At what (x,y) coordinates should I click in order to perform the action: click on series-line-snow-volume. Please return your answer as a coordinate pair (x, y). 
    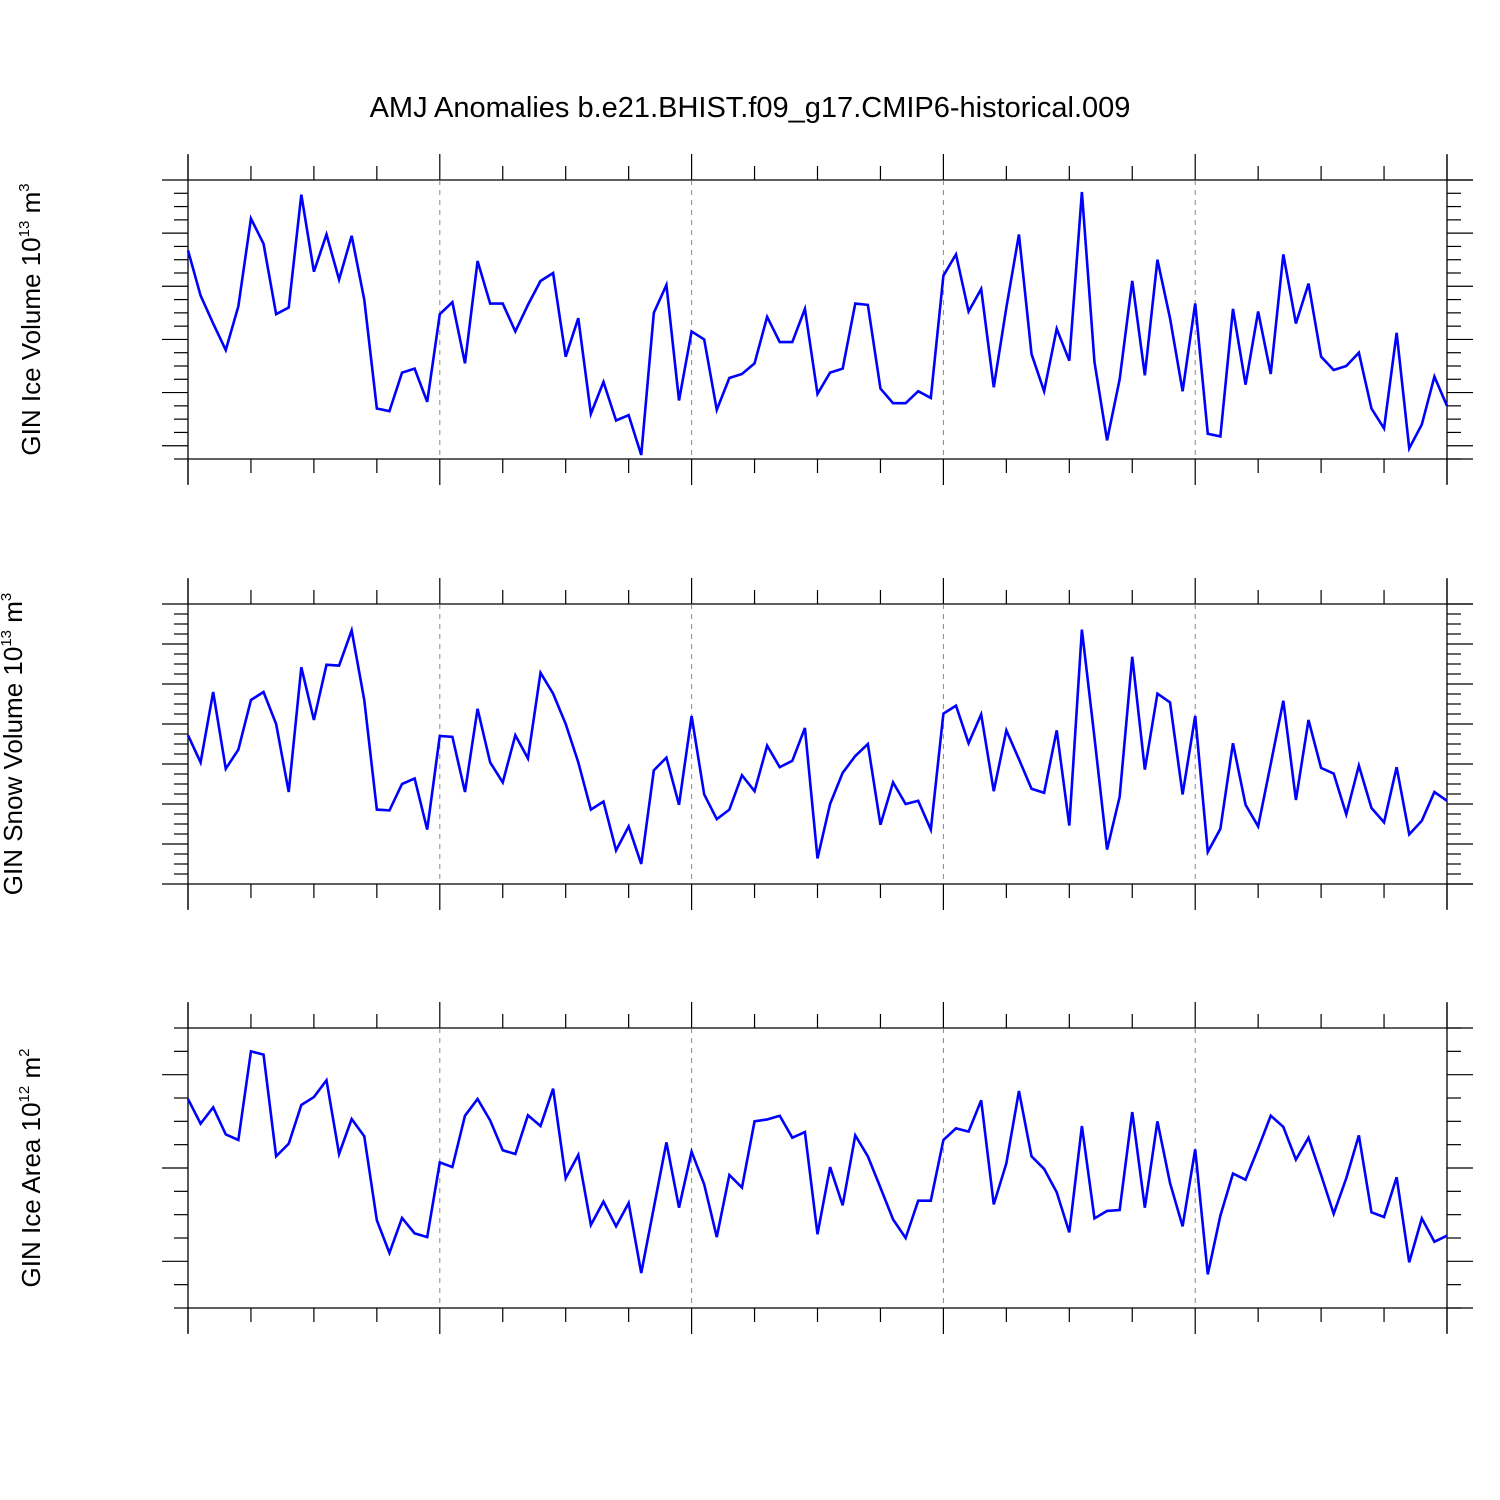
    Looking at the image, I should click on (817, 745).